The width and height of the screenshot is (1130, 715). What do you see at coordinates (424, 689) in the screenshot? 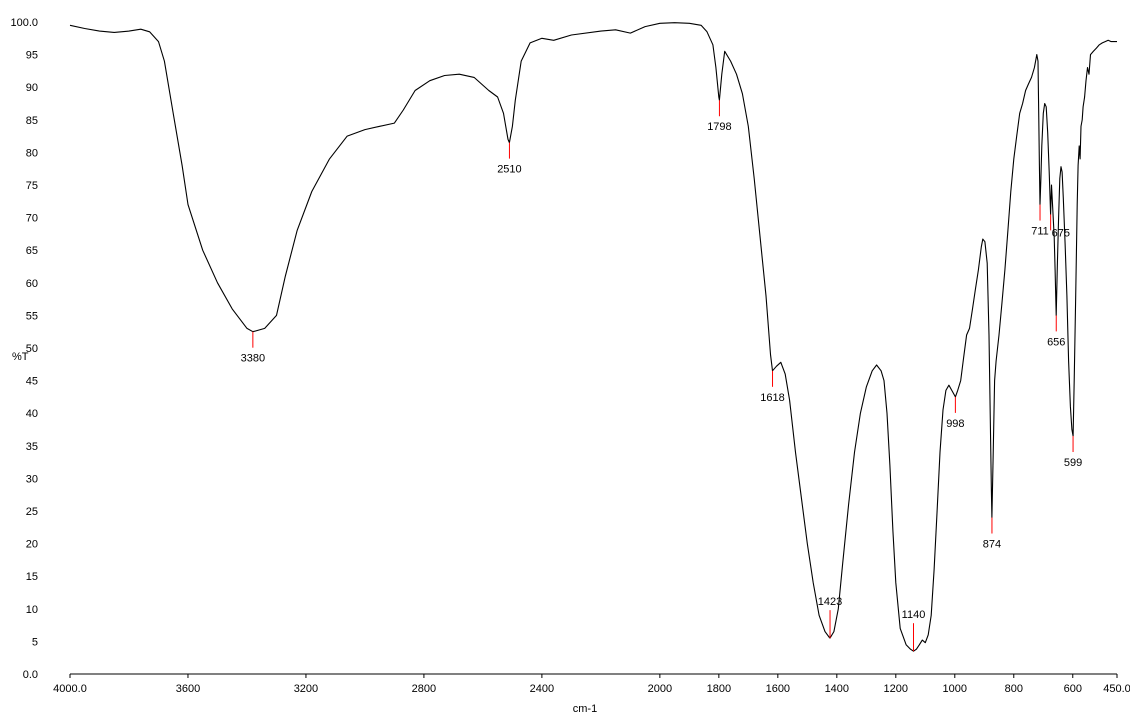
I see `x-tick-label: 2800` at bounding box center [424, 689].